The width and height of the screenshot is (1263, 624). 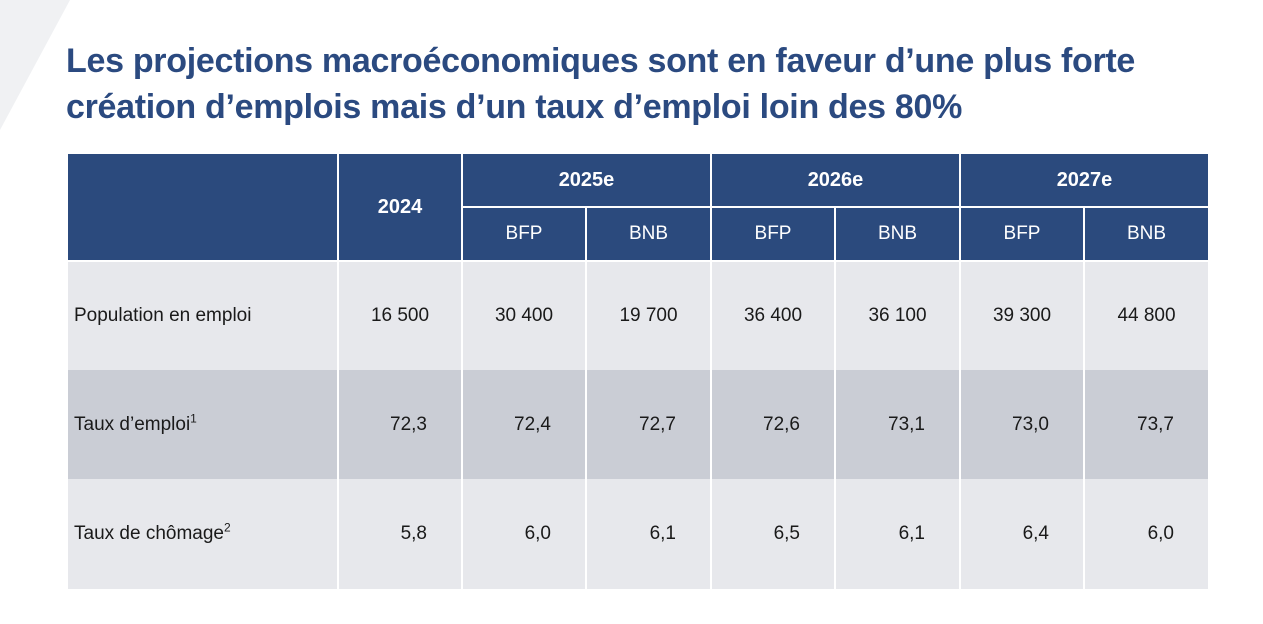 I want to click on cell-2027-bnb: 44 800, so click(x=1146, y=315).